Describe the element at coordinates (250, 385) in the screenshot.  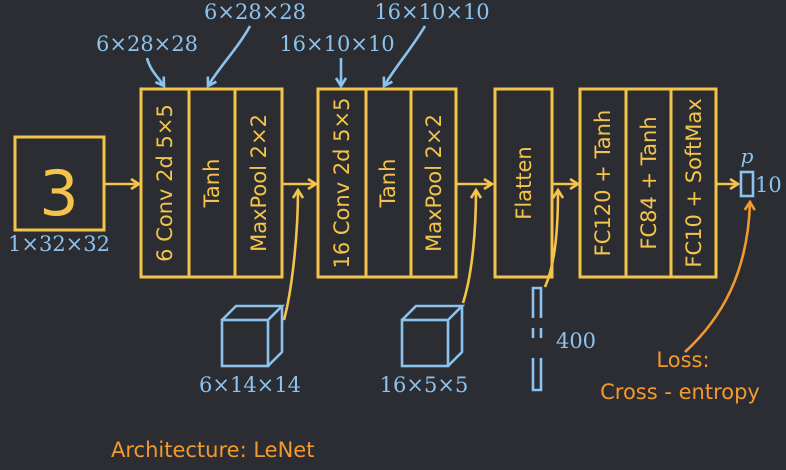
I see `block1-output-shape-label: 6×14×14` at that location.